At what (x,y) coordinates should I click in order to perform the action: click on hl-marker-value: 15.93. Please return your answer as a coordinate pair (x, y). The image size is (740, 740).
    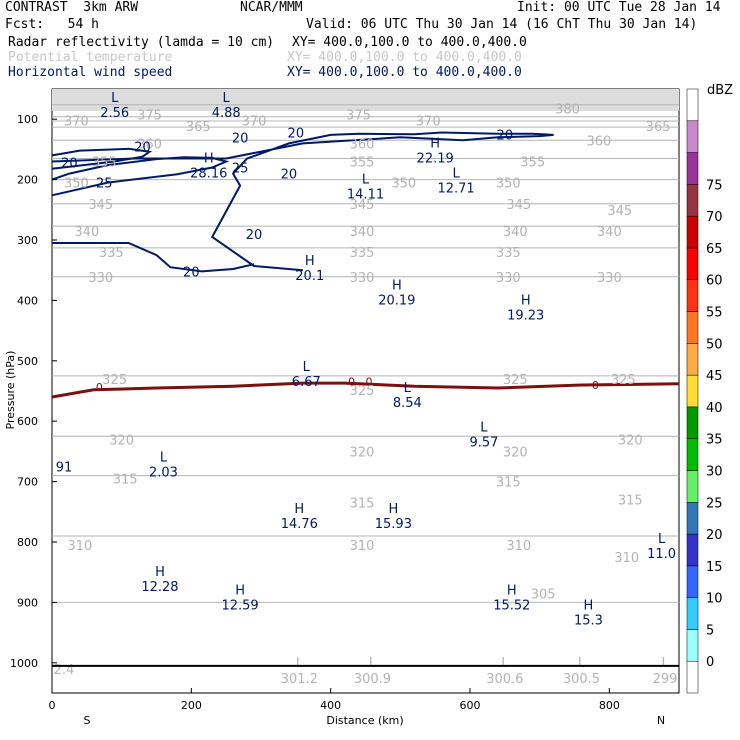
    Looking at the image, I should click on (393, 524).